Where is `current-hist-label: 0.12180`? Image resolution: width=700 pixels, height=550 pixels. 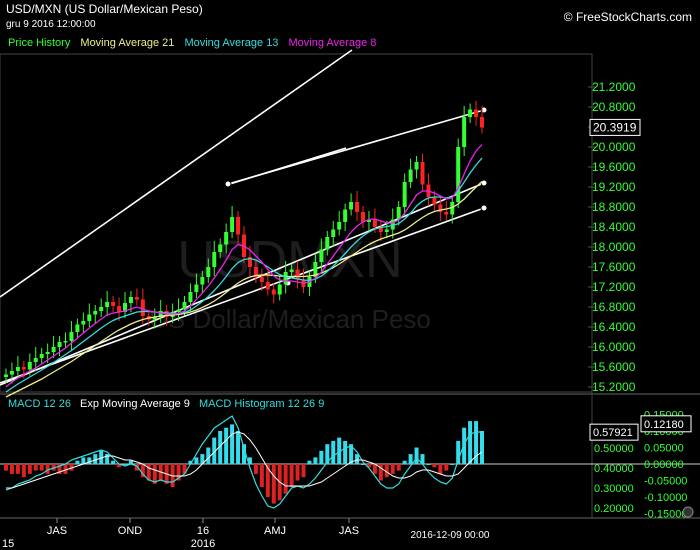 current-hist-label: 0.12180 is located at coordinates (664, 425).